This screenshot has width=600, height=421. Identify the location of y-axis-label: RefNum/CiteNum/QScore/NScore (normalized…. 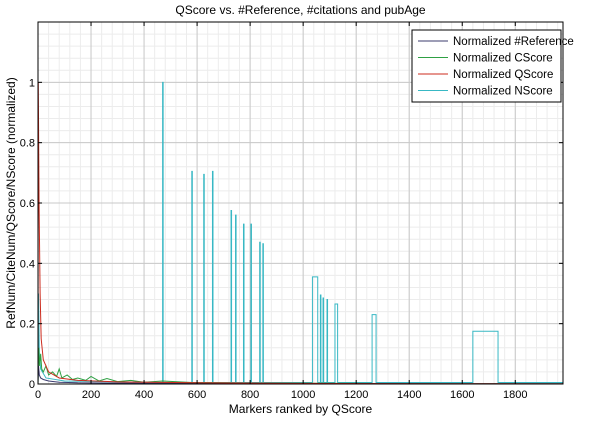
(11, 202).